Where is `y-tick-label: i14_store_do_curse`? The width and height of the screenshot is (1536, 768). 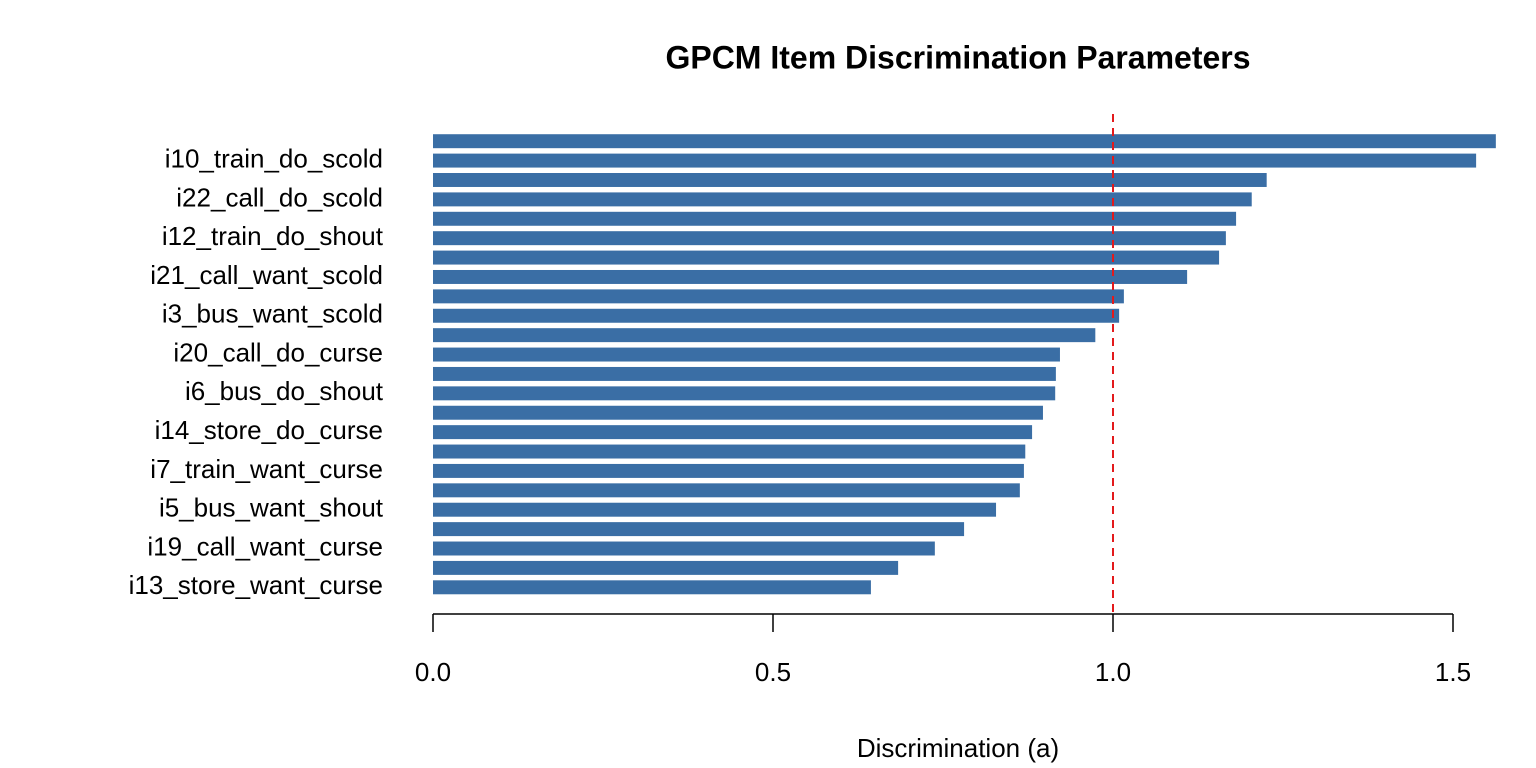 y-tick-label: i14_store_do_curse is located at coordinates (269, 430).